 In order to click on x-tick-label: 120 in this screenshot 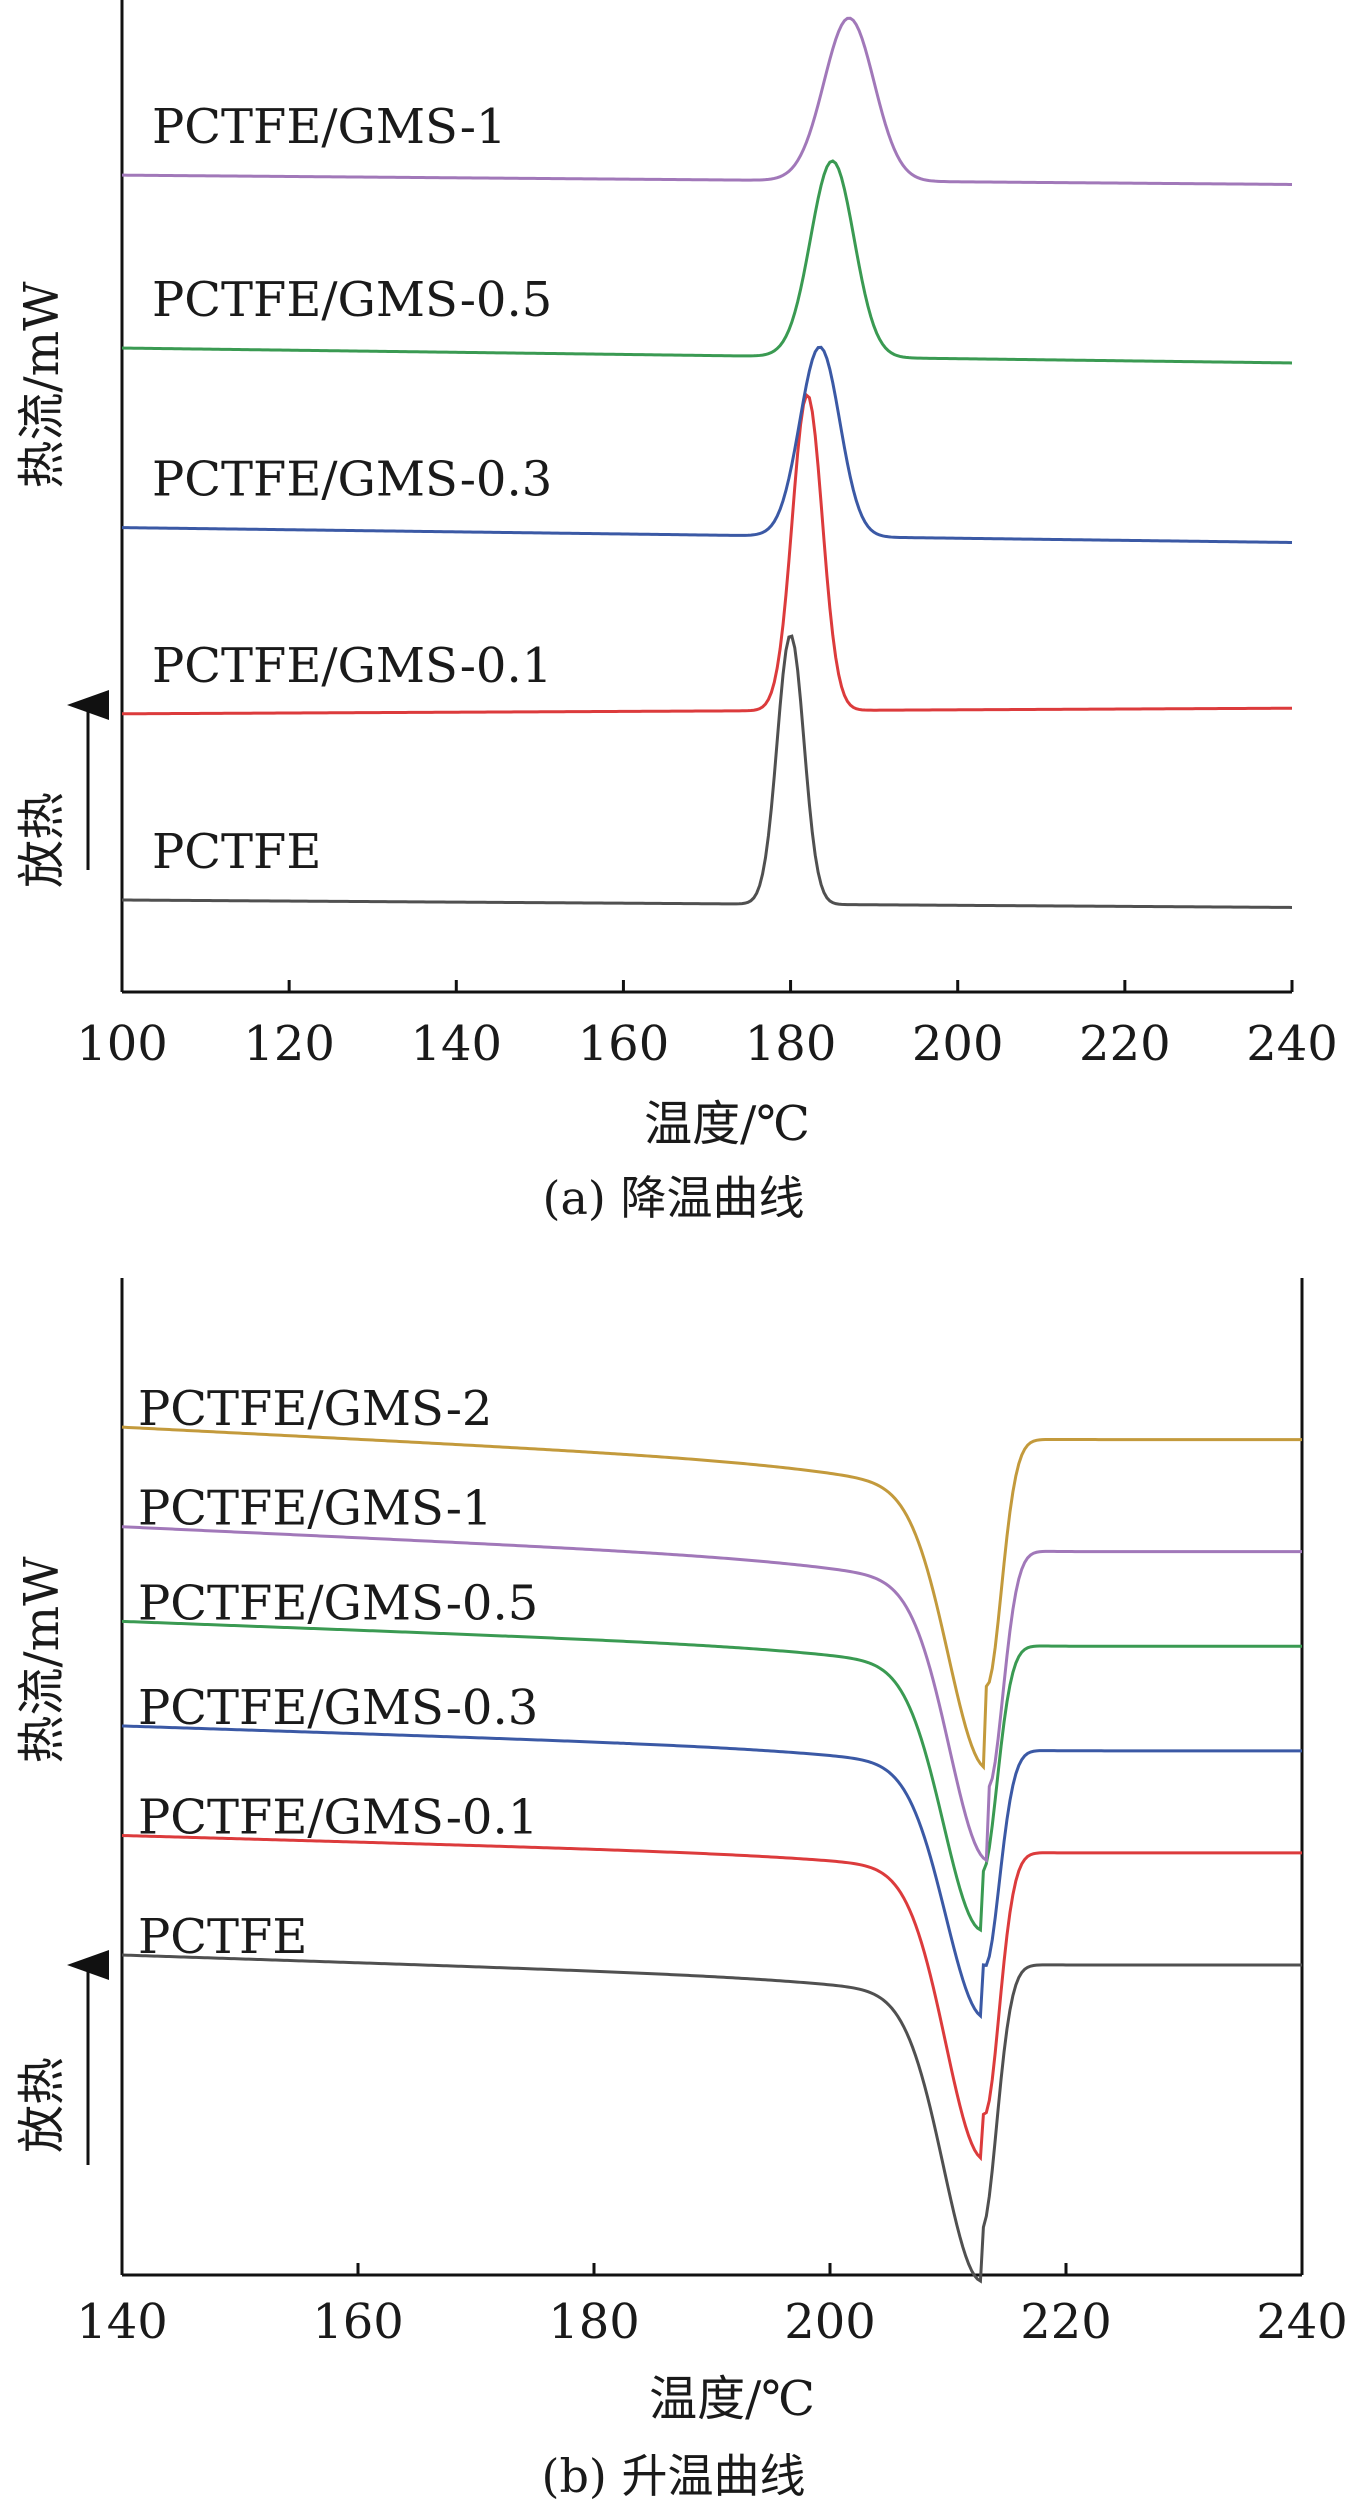, I will do `click(289, 1044)`.